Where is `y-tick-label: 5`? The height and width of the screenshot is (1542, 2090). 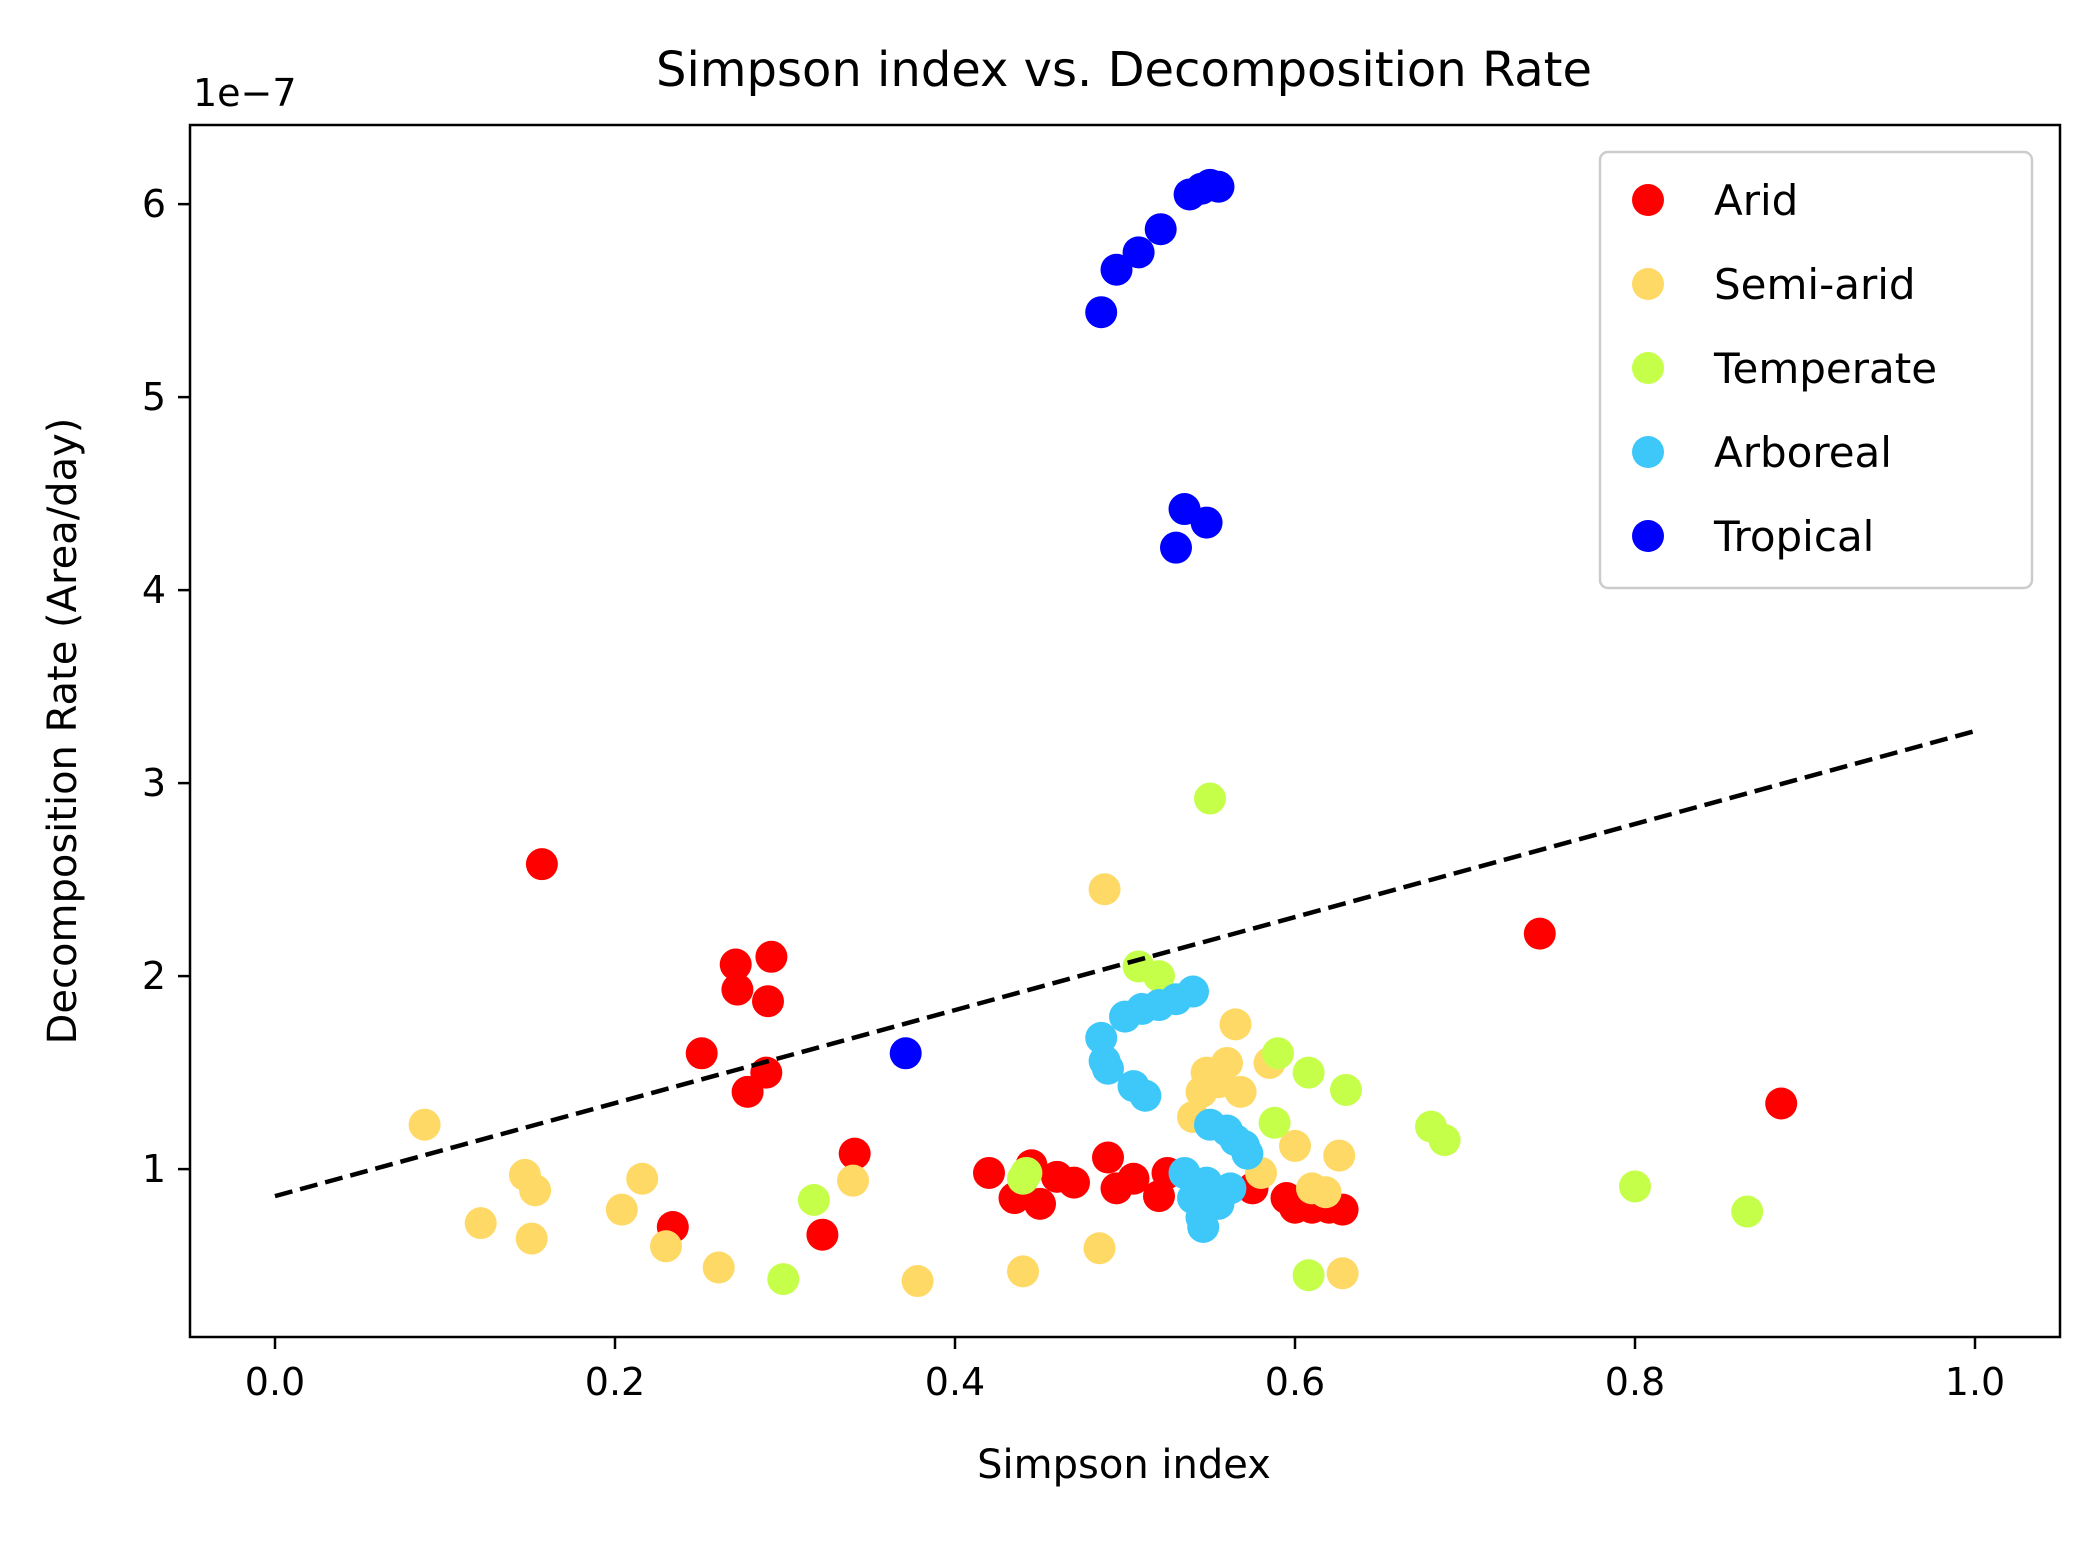 y-tick-label: 5 is located at coordinates (154, 397).